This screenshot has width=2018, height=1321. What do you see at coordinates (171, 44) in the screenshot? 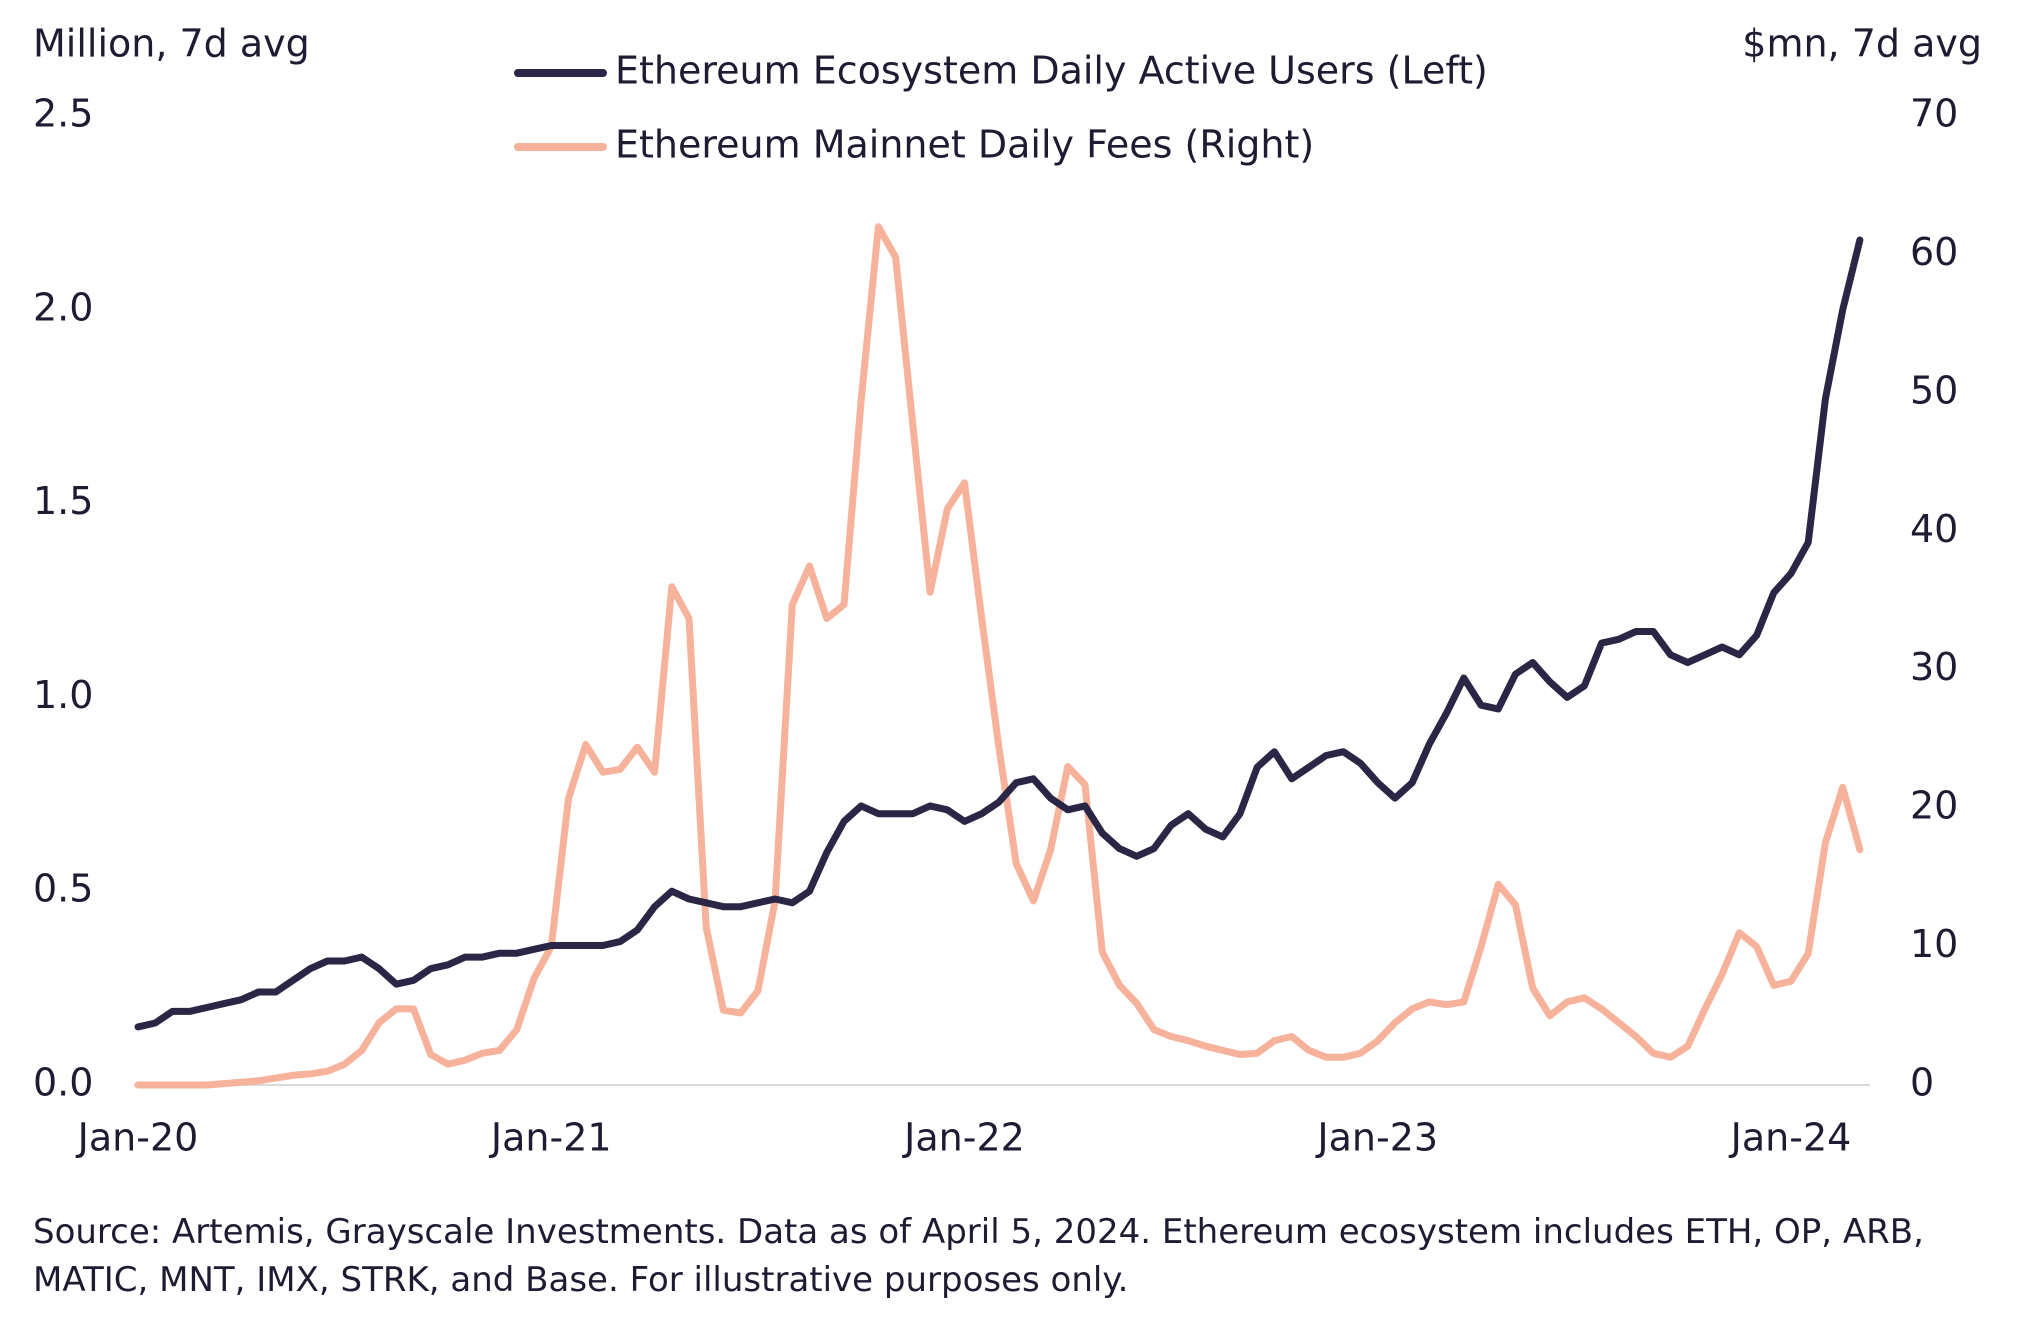
I see `y-axis-label: Million, 7d avg` at bounding box center [171, 44].